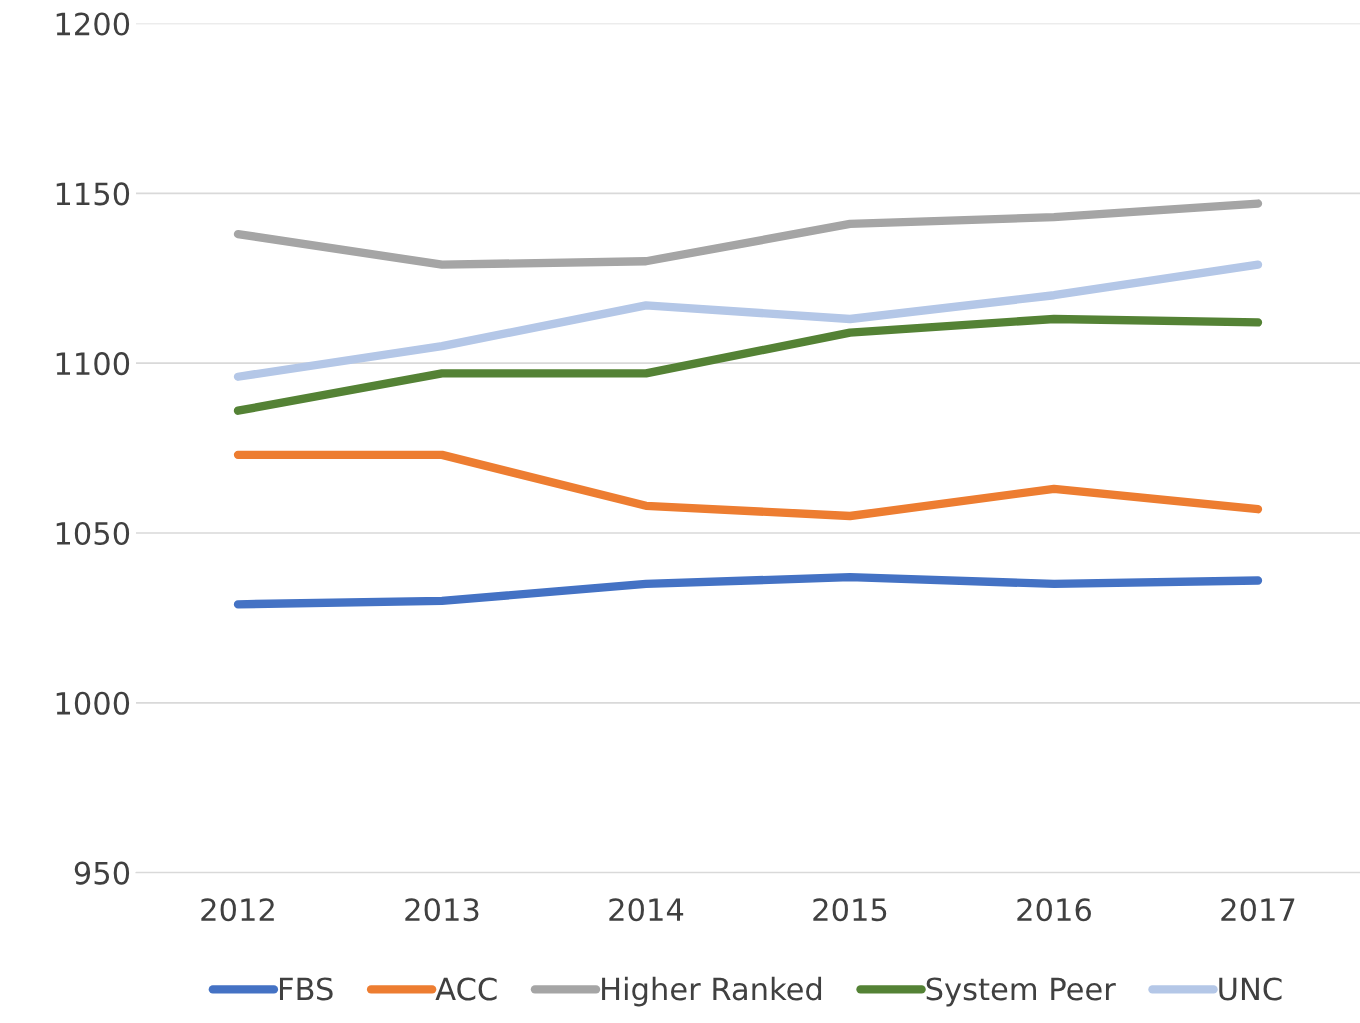 Image resolution: width=1360 pixels, height=1023 pixels. Describe the element at coordinates (102, 873) in the screenshot. I see `y-tick-label: 950` at that location.